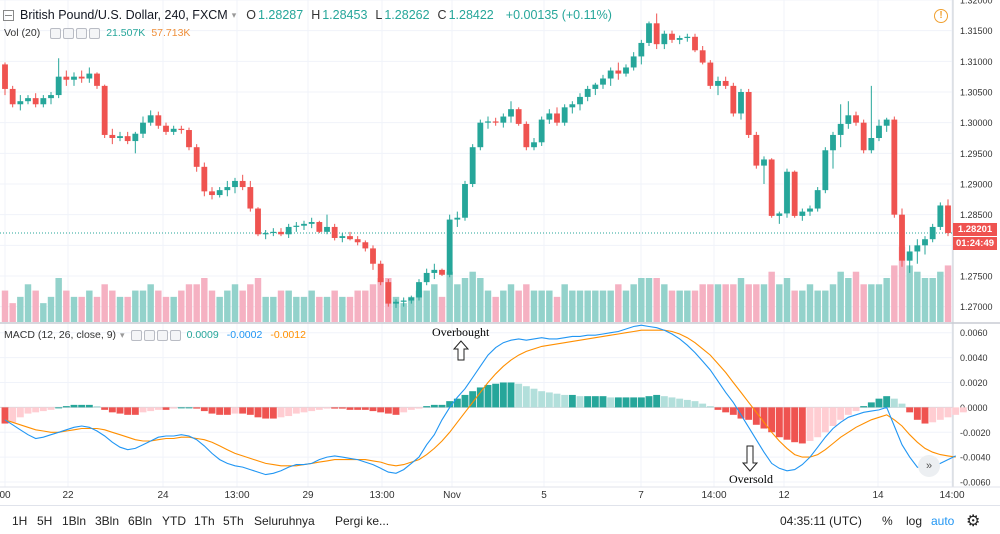 The height and width of the screenshot is (534, 1000). I want to click on scroll-to-latest-icon: », so click(929, 466).